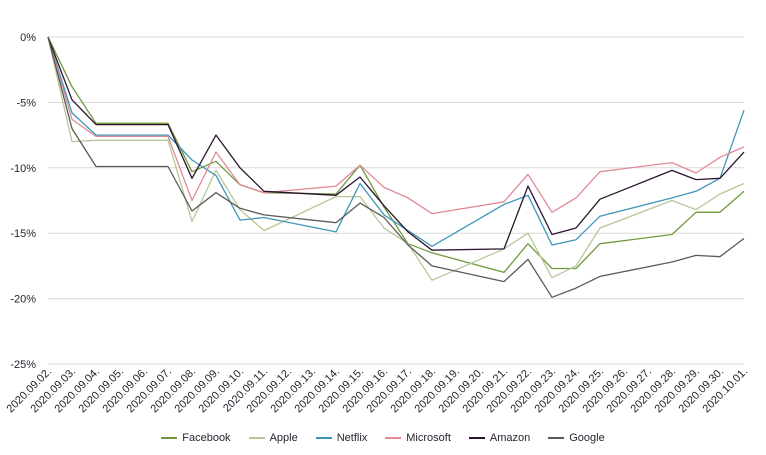 This screenshot has width=766, height=455. I want to click on legend-item-facebook: Facebook, so click(196, 438).